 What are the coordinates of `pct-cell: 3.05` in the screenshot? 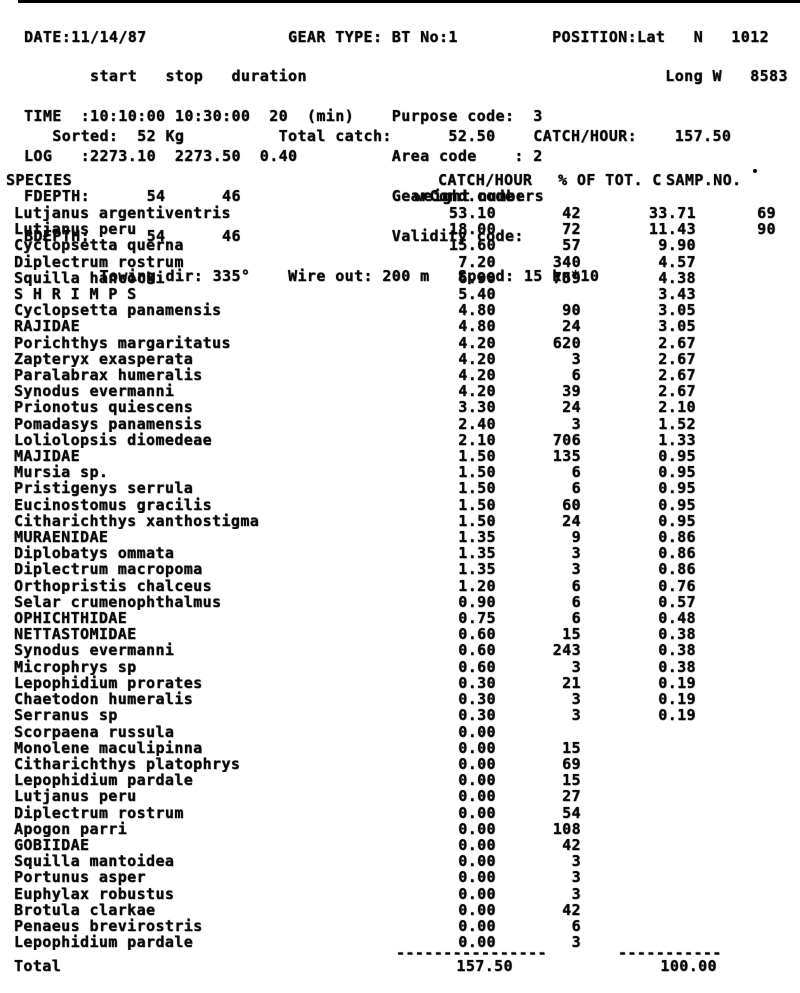 It's located at (677, 326).